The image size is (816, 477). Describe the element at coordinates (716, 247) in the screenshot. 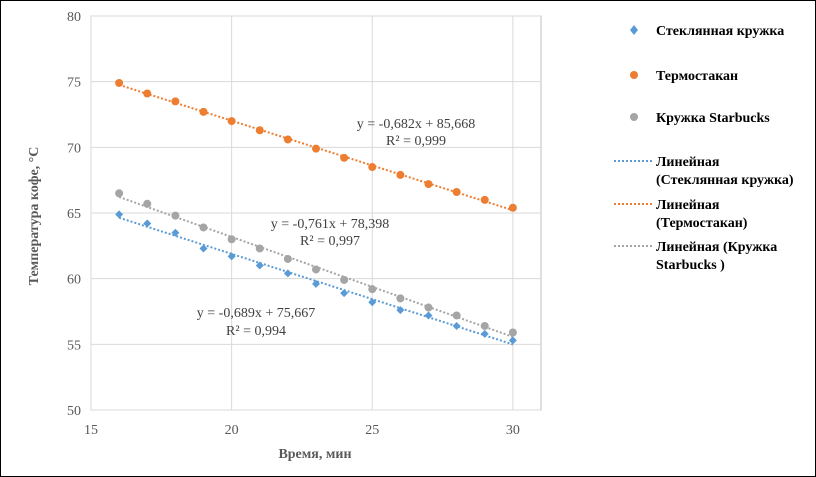

I see `legend-label-trend-starbucks-1: Линейная (Кружка` at that location.